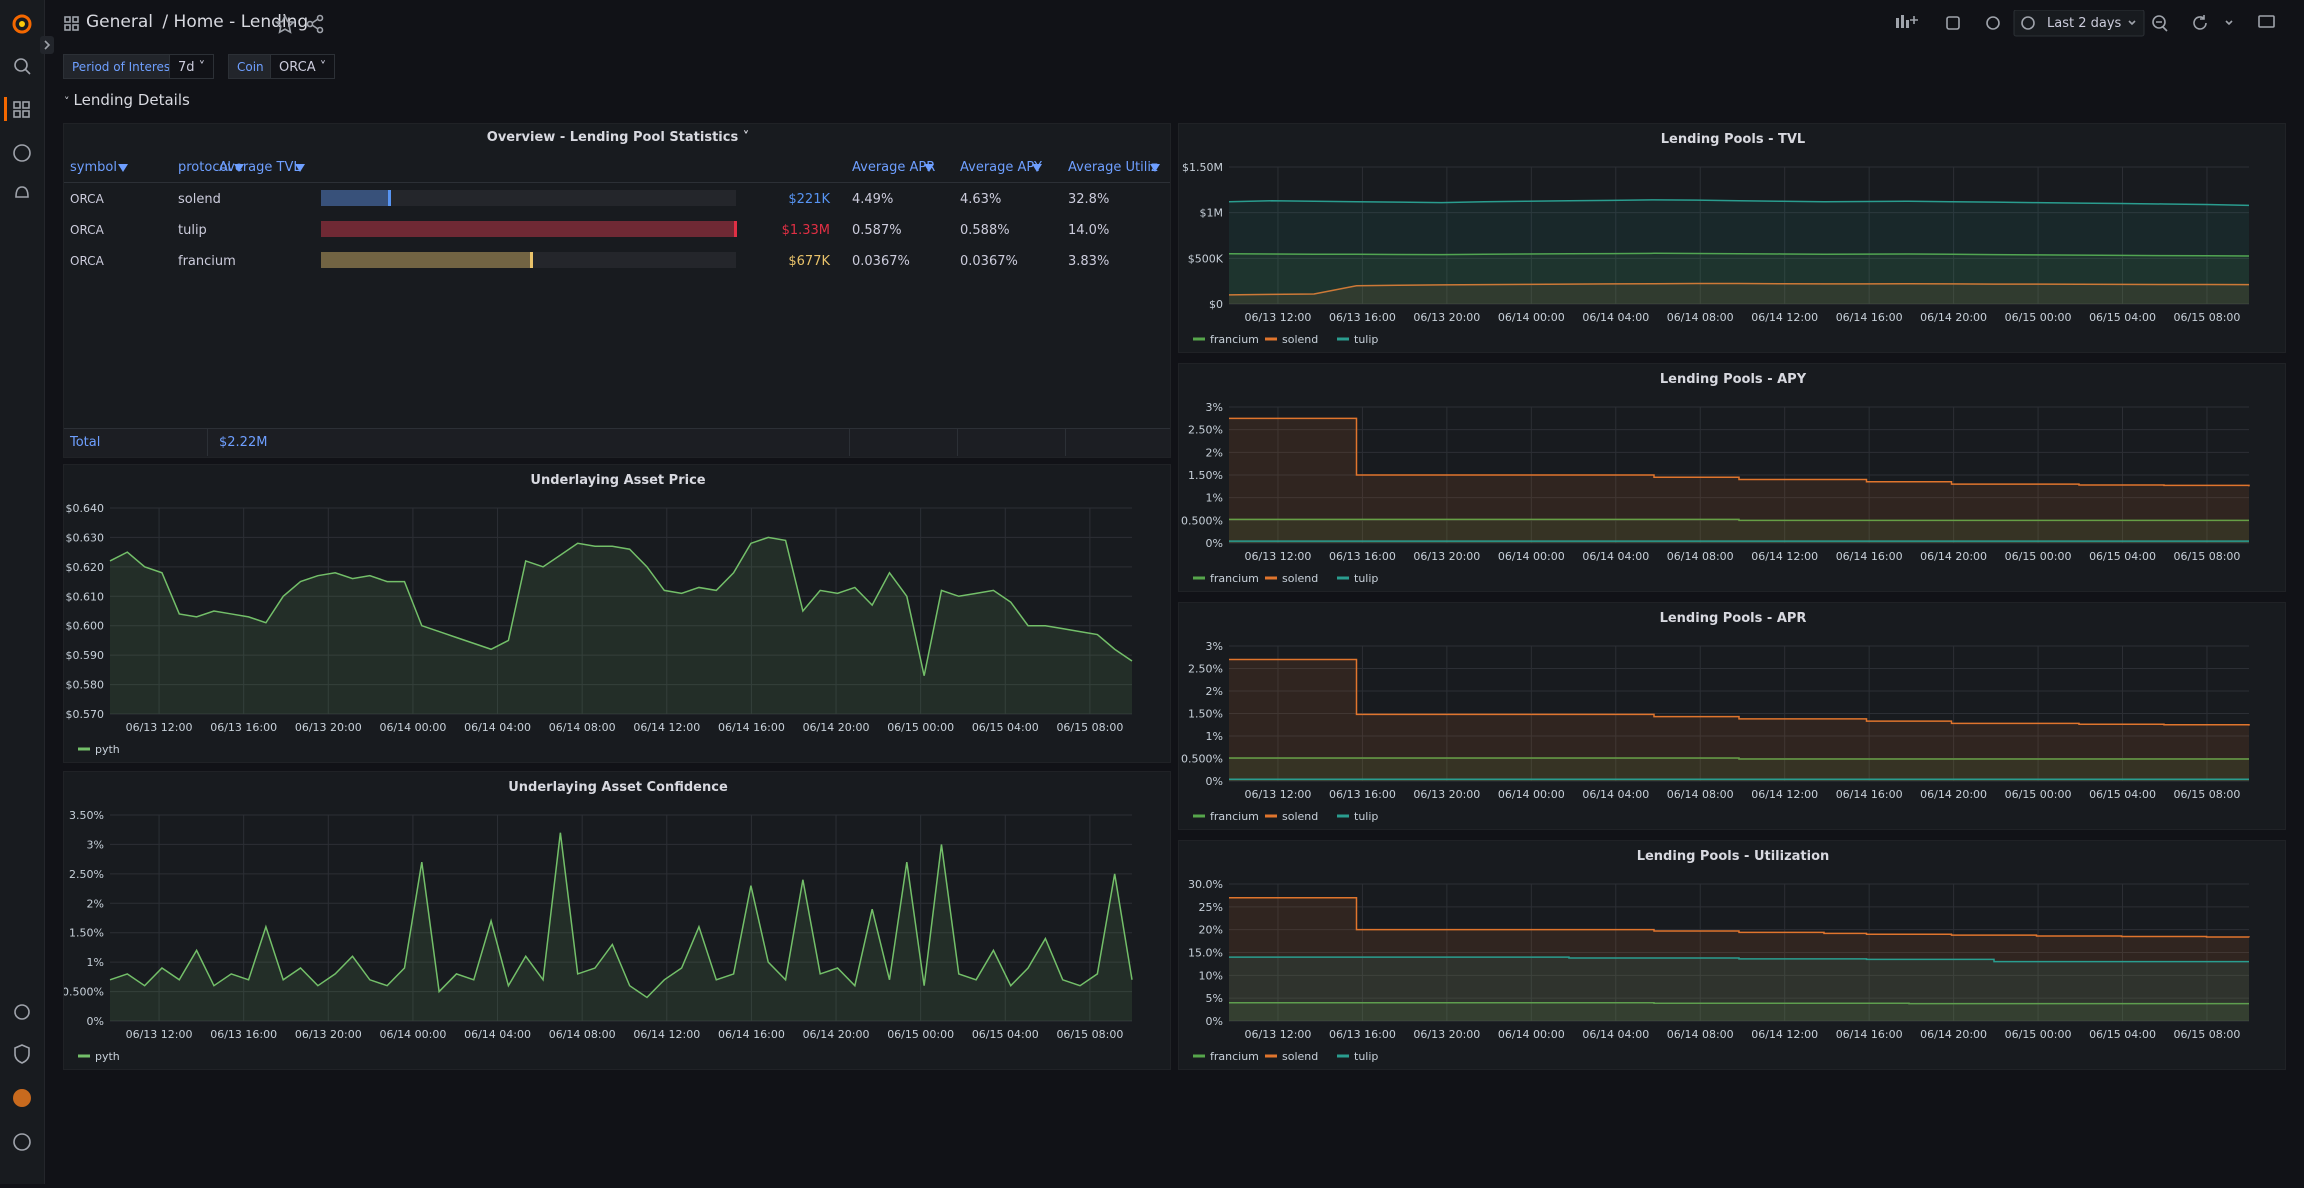 This screenshot has height=1188, width=2304. I want to click on x-tick-label: 06/14 08:00, so click(1700, 317).